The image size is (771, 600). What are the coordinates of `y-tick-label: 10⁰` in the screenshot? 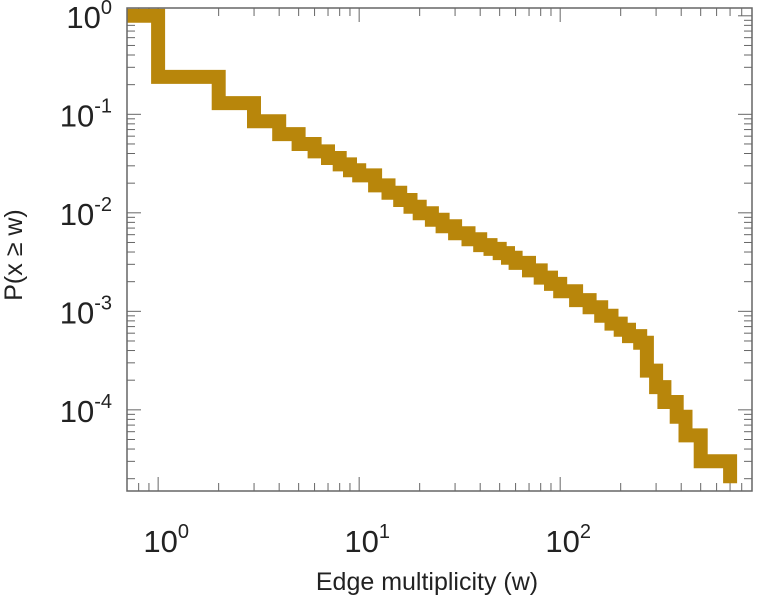 It's located at (89, 17).